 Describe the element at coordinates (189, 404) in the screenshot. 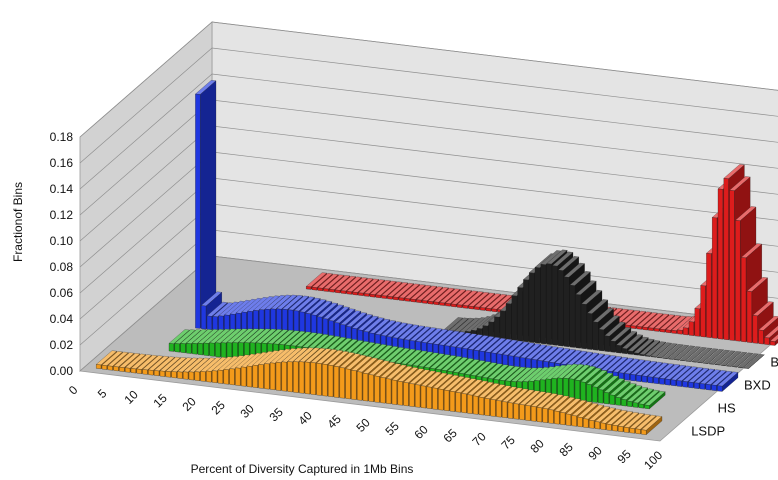

I see `x-tick-label: 20` at that location.